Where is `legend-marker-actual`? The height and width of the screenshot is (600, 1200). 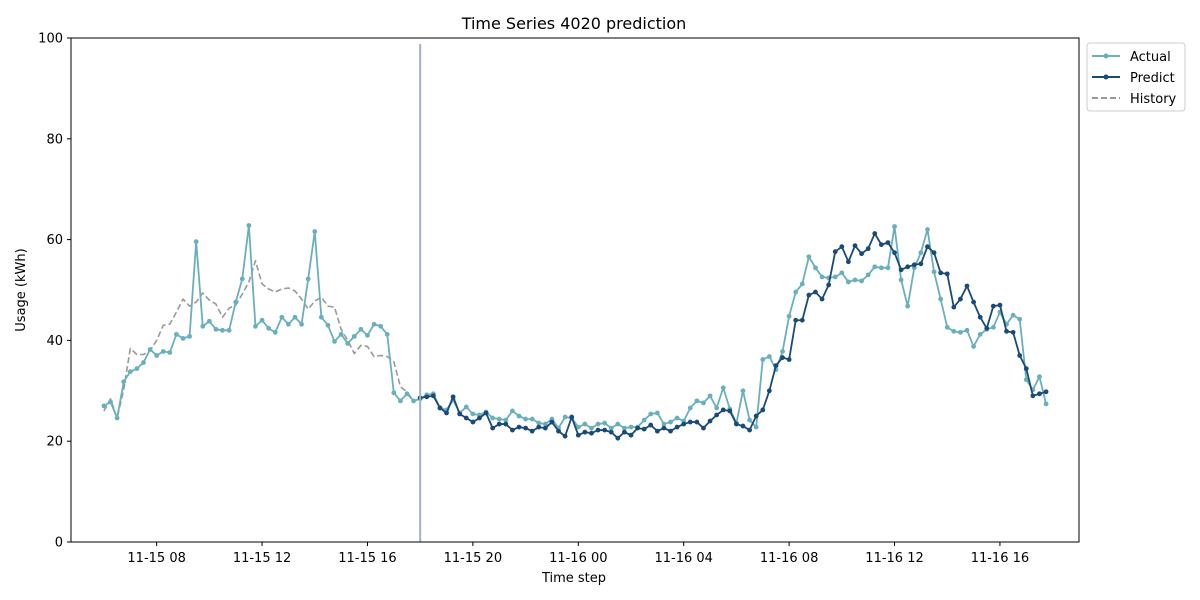 legend-marker-actual is located at coordinates (1106, 56).